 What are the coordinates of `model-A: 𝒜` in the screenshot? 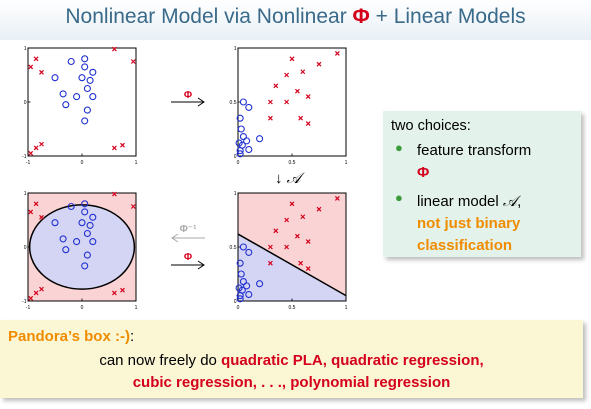 It's located at (293, 178).